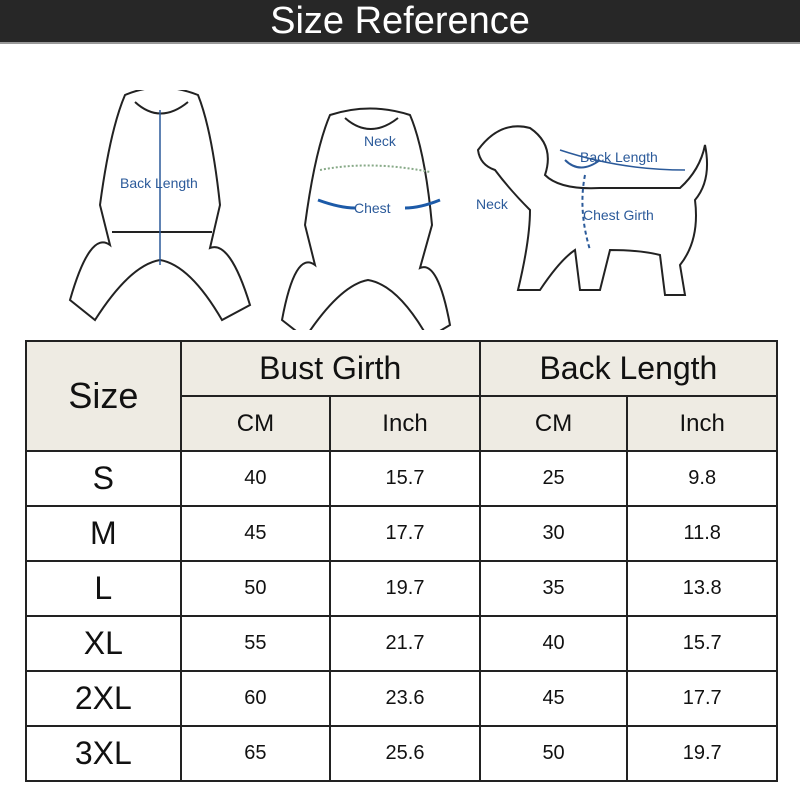 Image resolution: width=800 pixels, height=800 pixels. Describe the element at coordinates (103, 396) in the screenshot. I see `size-header: Size` at that location.